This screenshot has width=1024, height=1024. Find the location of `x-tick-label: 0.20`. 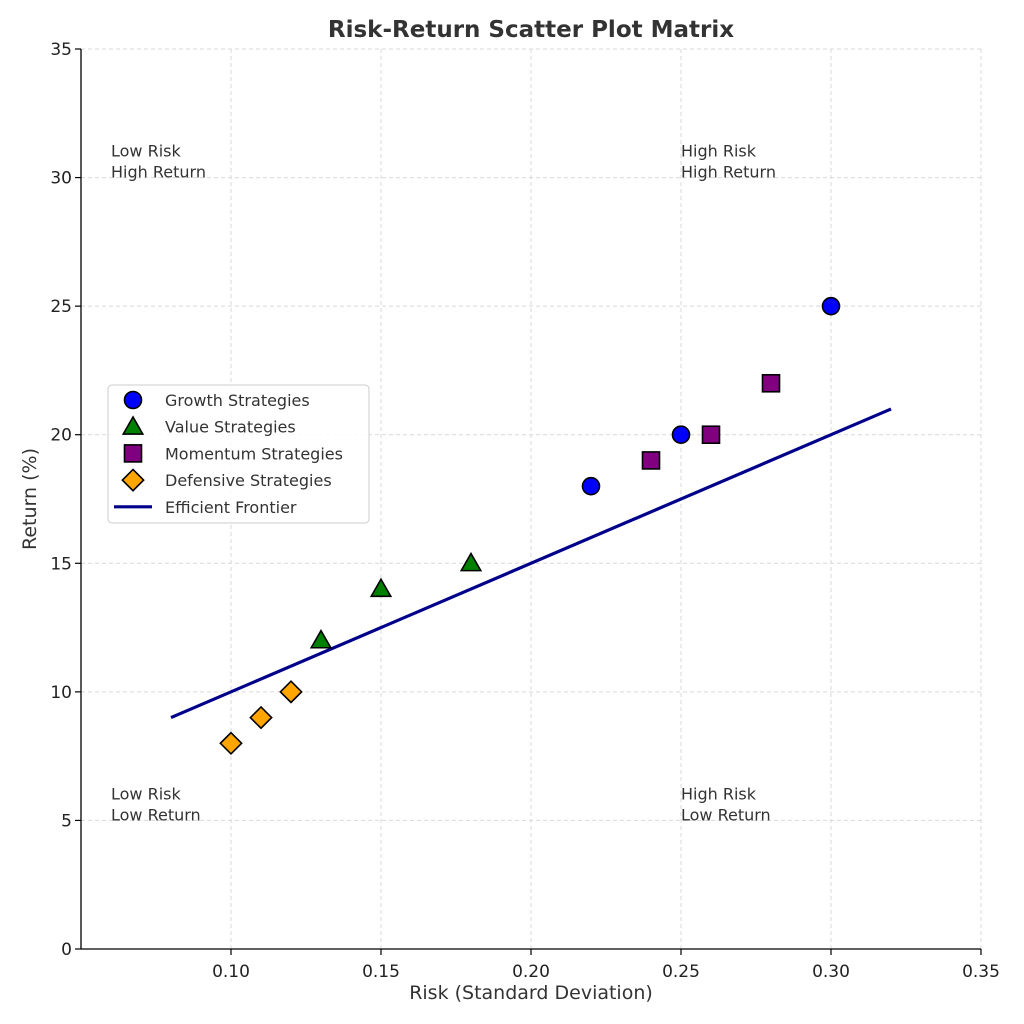

x-tick-label: 0.20 is located at coordinates (531, 972).